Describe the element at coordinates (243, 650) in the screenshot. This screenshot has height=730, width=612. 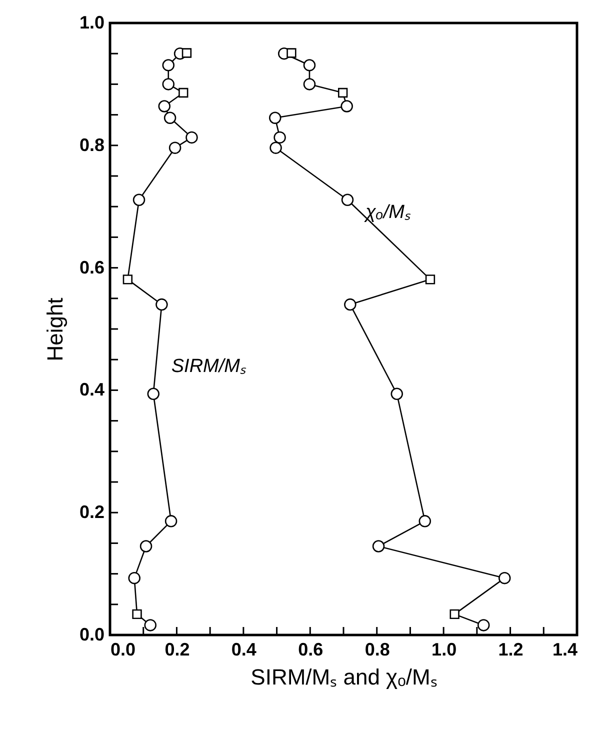
I see `x-tick-label: 0.4` at that location.